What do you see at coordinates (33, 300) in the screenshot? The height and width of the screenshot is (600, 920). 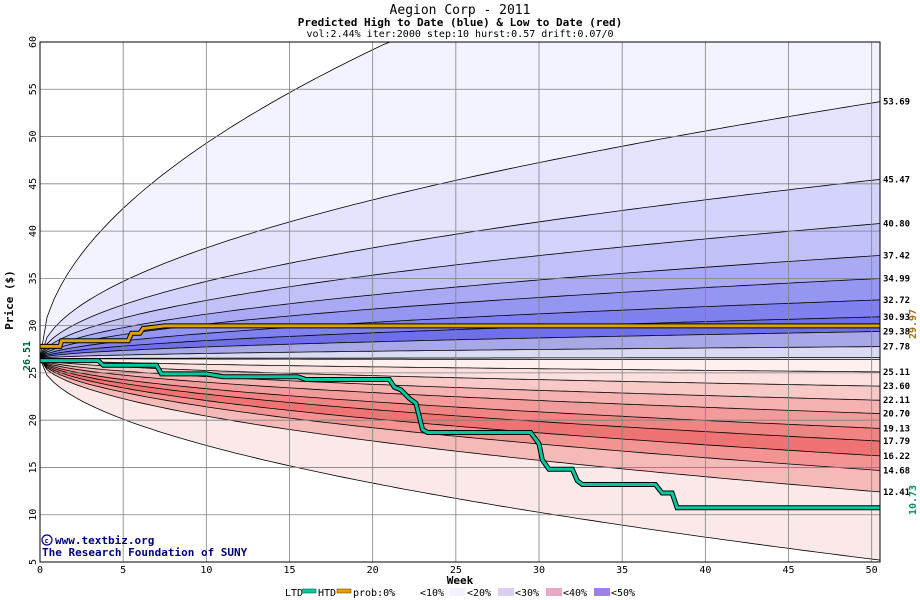 I see `y-tick-labels: 5 10 15 20 25 30 35 40 45 50 55 60` at bounding box center [33, 300].